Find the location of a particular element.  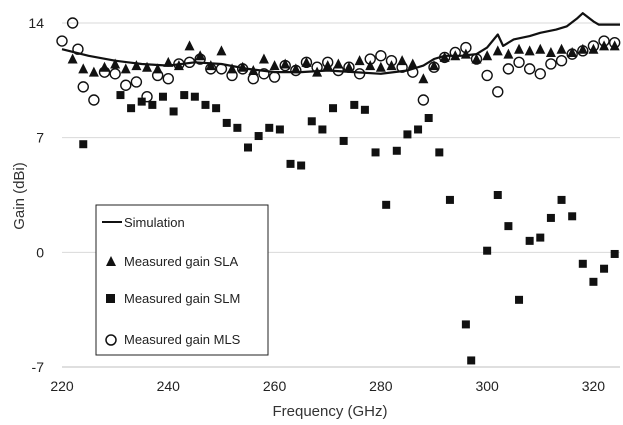

legend-circle-swatch is located at coordinates (111, 340).